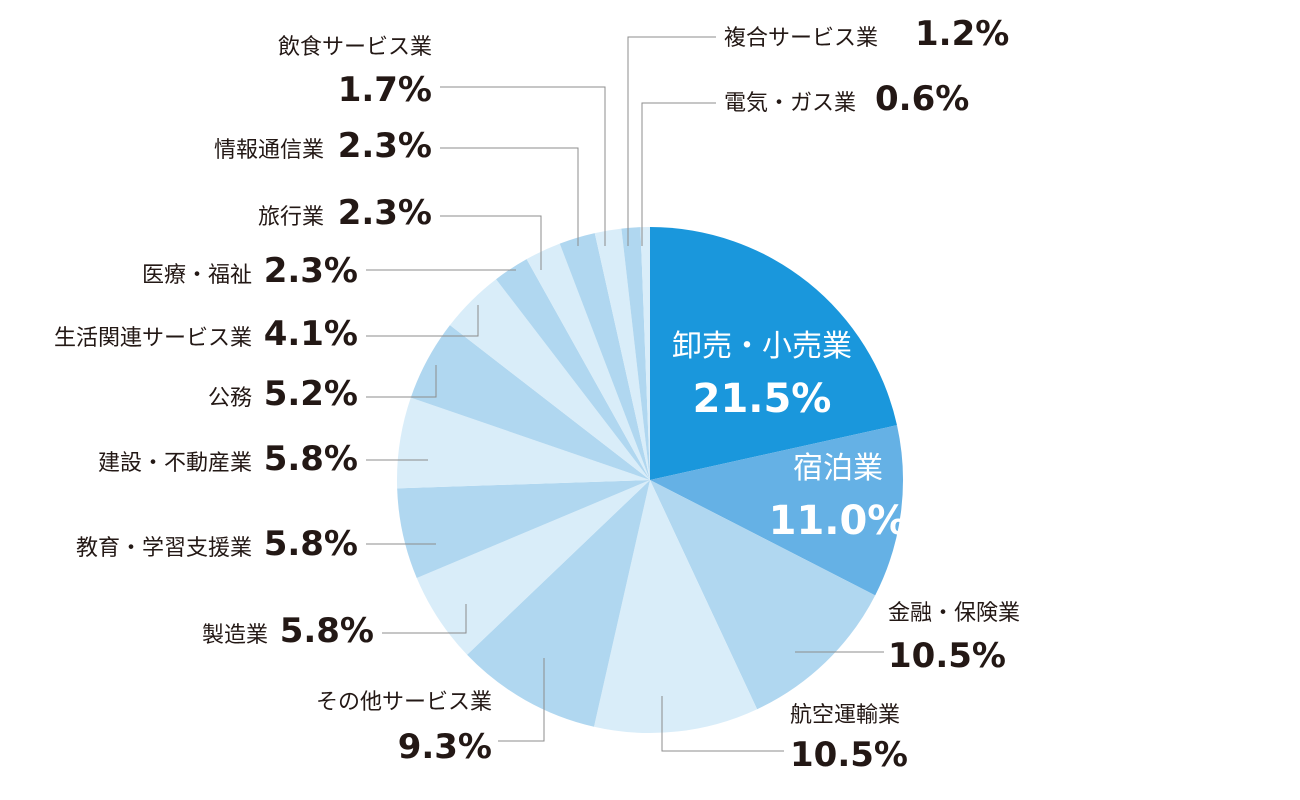 This screenshot has height=800, width=1300. Describe the element at coordinates (790, 103) in the screenshot. I see `slice-label-name-15: 電気・ガス業` at that location.